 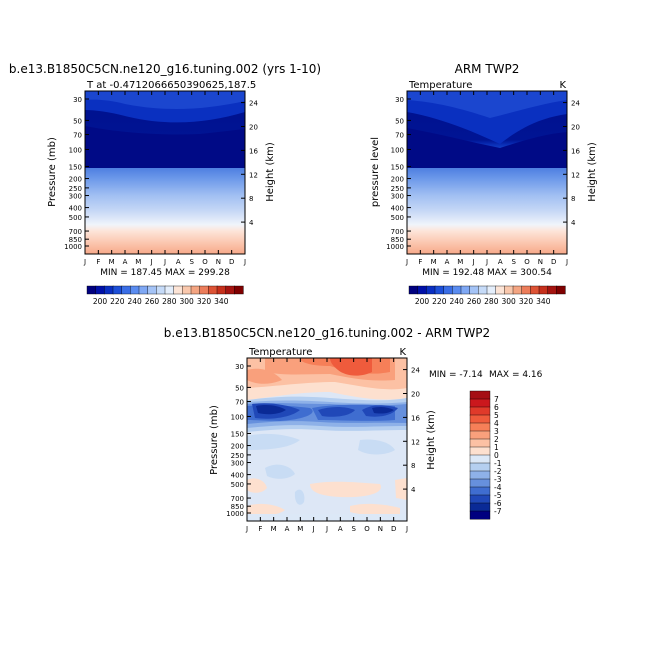 I want to click on y-tick-label: 200, so click(x=237, y=447).